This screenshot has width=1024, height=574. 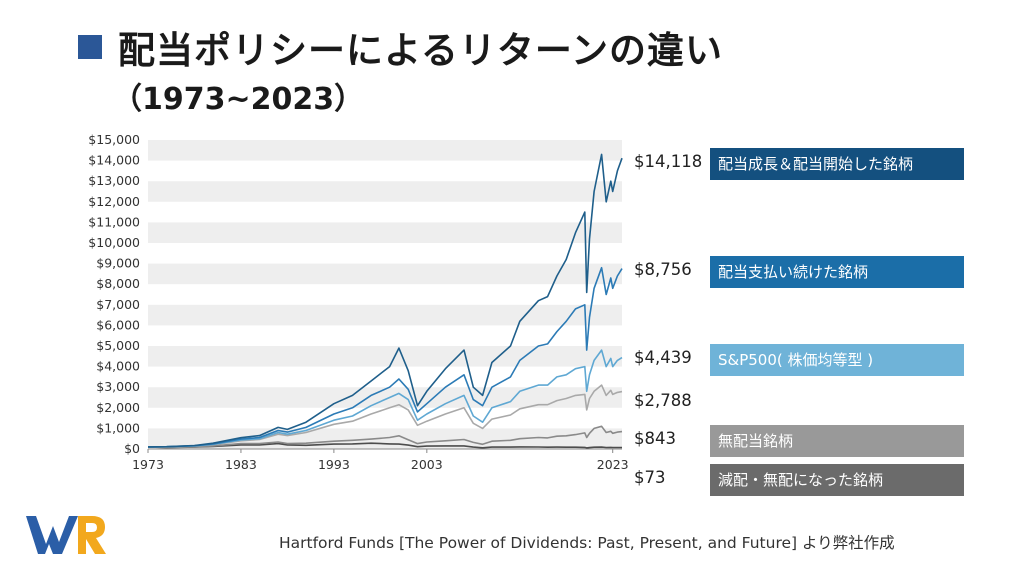 I want to click on chart-title: 配当ポリシーによるリターンの違い, so click(x=421, y=50).